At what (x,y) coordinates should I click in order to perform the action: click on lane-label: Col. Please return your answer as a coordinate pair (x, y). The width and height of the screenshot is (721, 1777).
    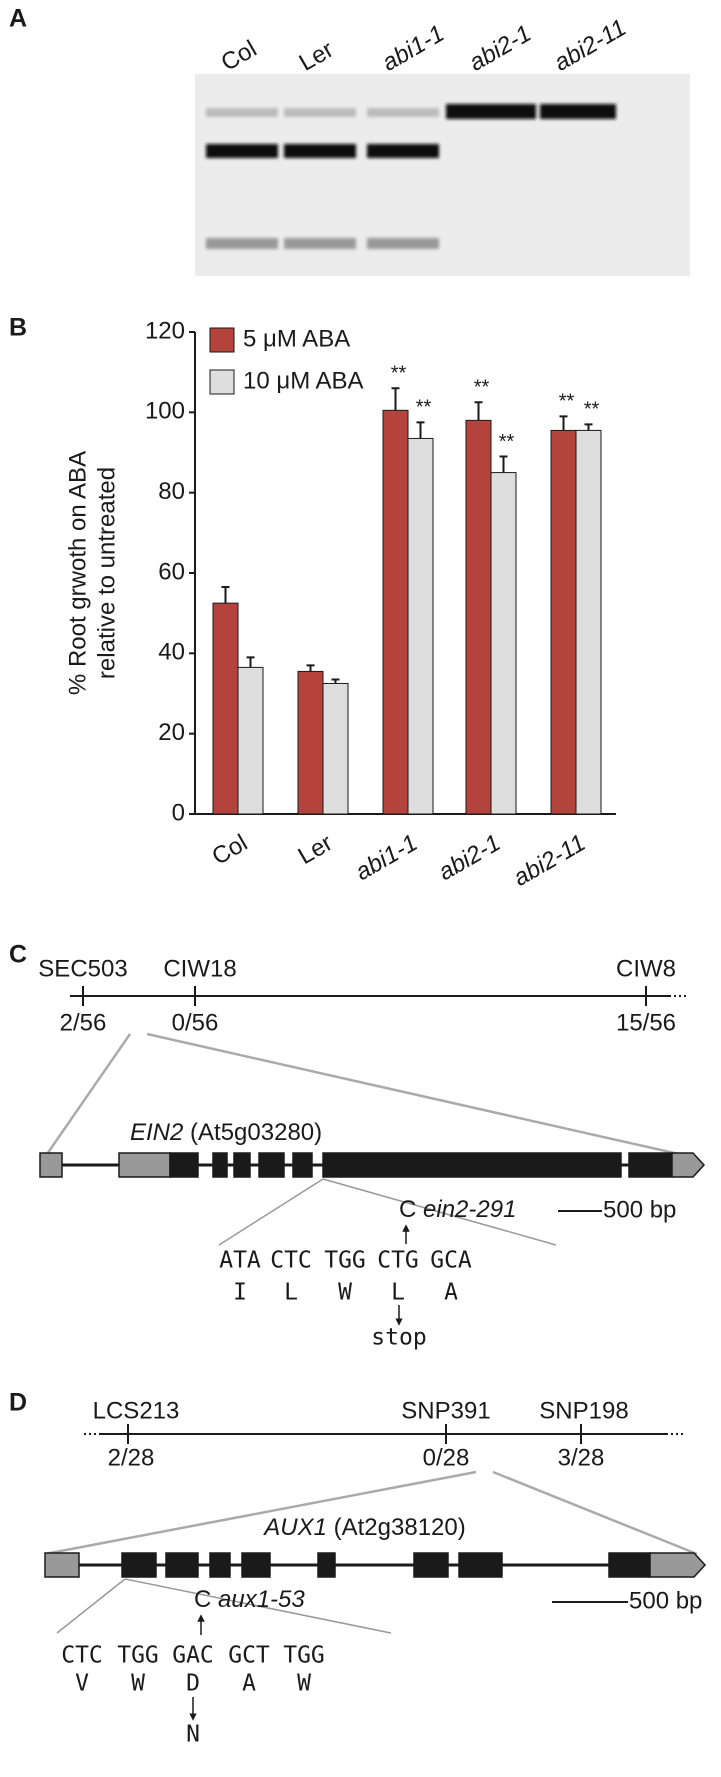
    Looking at the image, I should click on (239, 55).